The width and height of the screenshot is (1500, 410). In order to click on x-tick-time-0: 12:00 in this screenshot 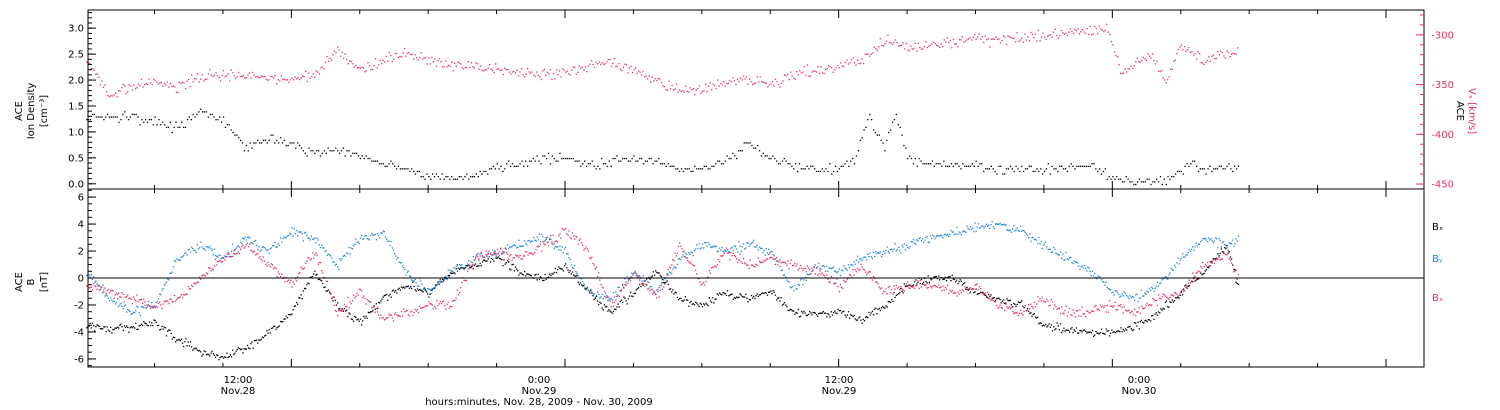, I will do `click(238, 380)`.